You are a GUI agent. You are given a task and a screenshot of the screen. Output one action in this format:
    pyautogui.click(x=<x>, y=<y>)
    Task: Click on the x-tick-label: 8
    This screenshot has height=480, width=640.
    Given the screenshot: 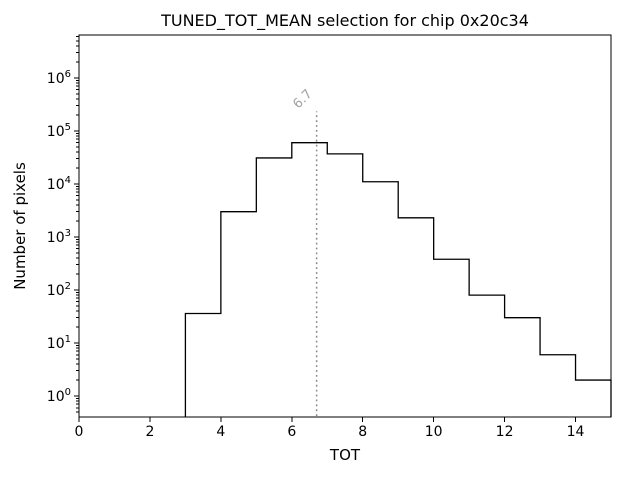 What is the action you would take?
    pyautogui.click(x=362, y=432)
    